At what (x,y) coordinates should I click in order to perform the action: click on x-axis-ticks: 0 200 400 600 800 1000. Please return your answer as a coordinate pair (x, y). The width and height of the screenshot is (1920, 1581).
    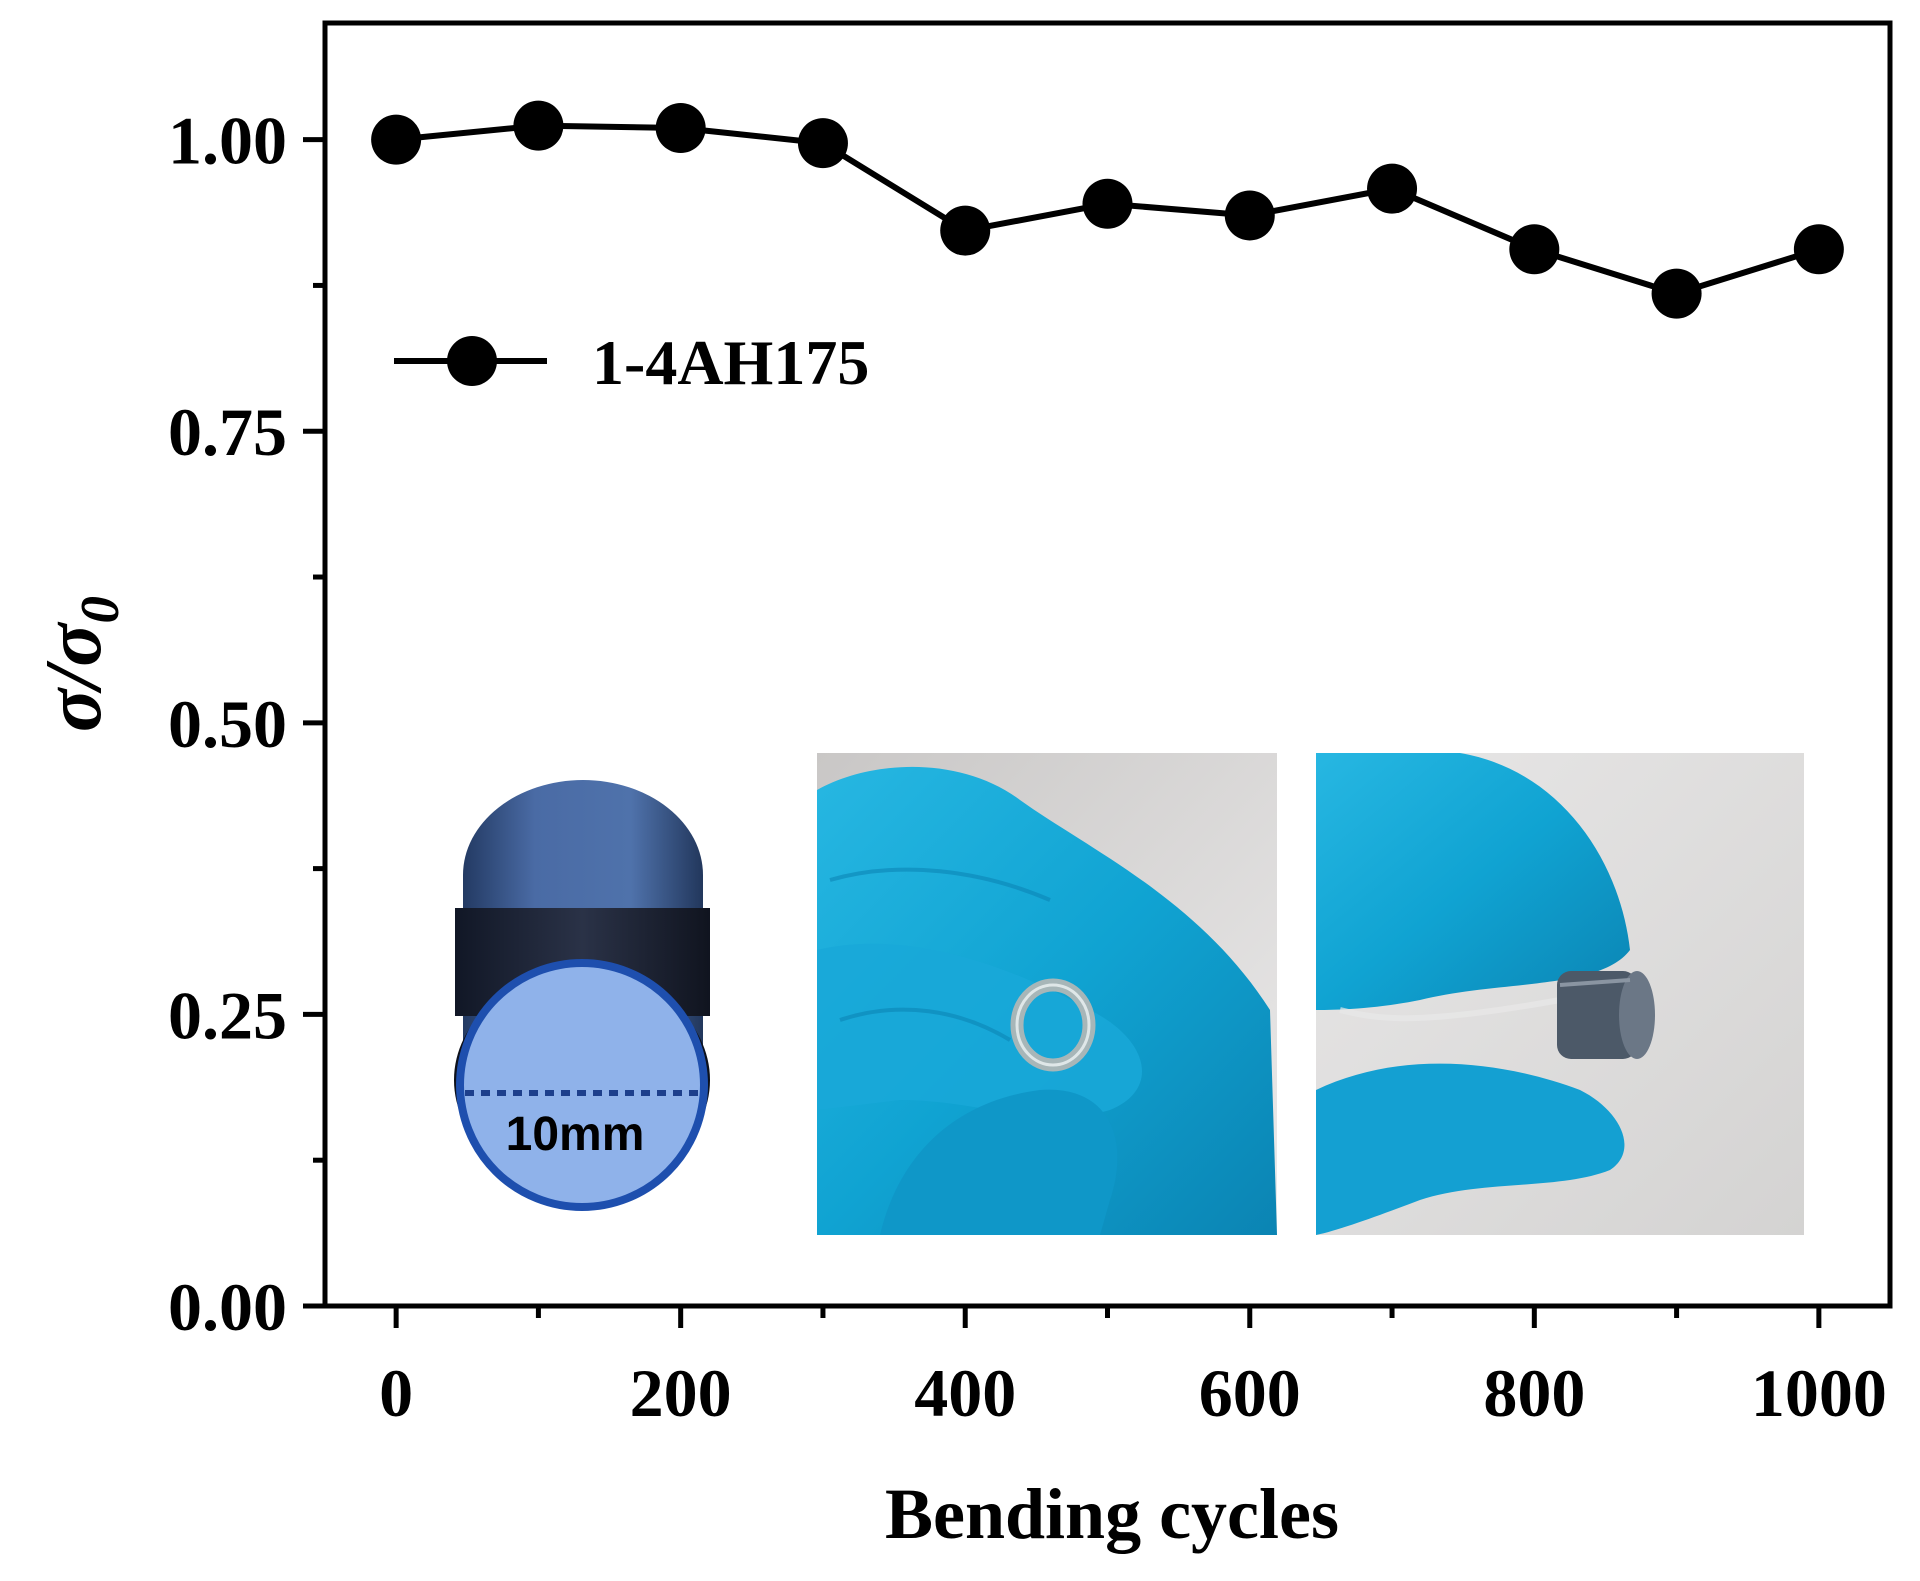
    Looking at the image, I should click on (1133, 1368).